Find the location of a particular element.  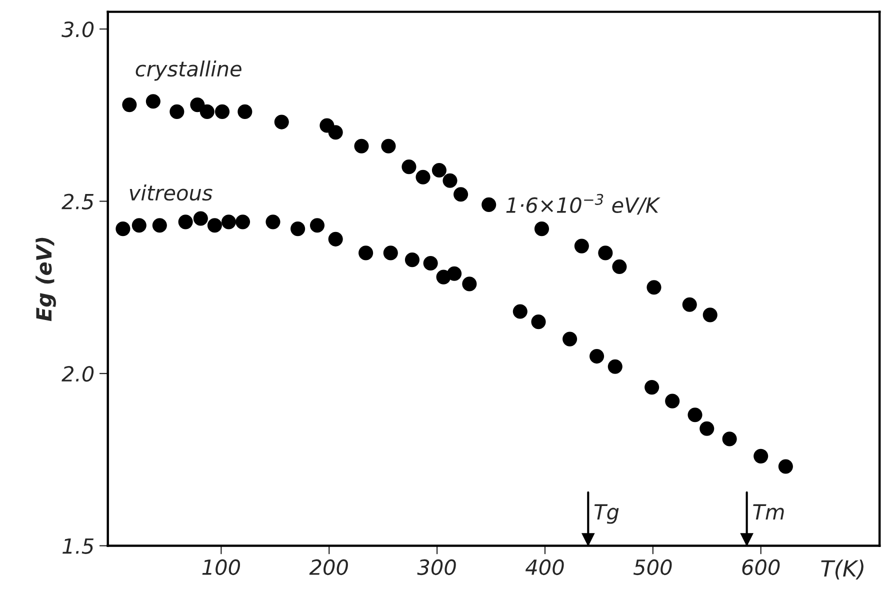

x-axis-title: T(K) is located at coordinates (842, 570).